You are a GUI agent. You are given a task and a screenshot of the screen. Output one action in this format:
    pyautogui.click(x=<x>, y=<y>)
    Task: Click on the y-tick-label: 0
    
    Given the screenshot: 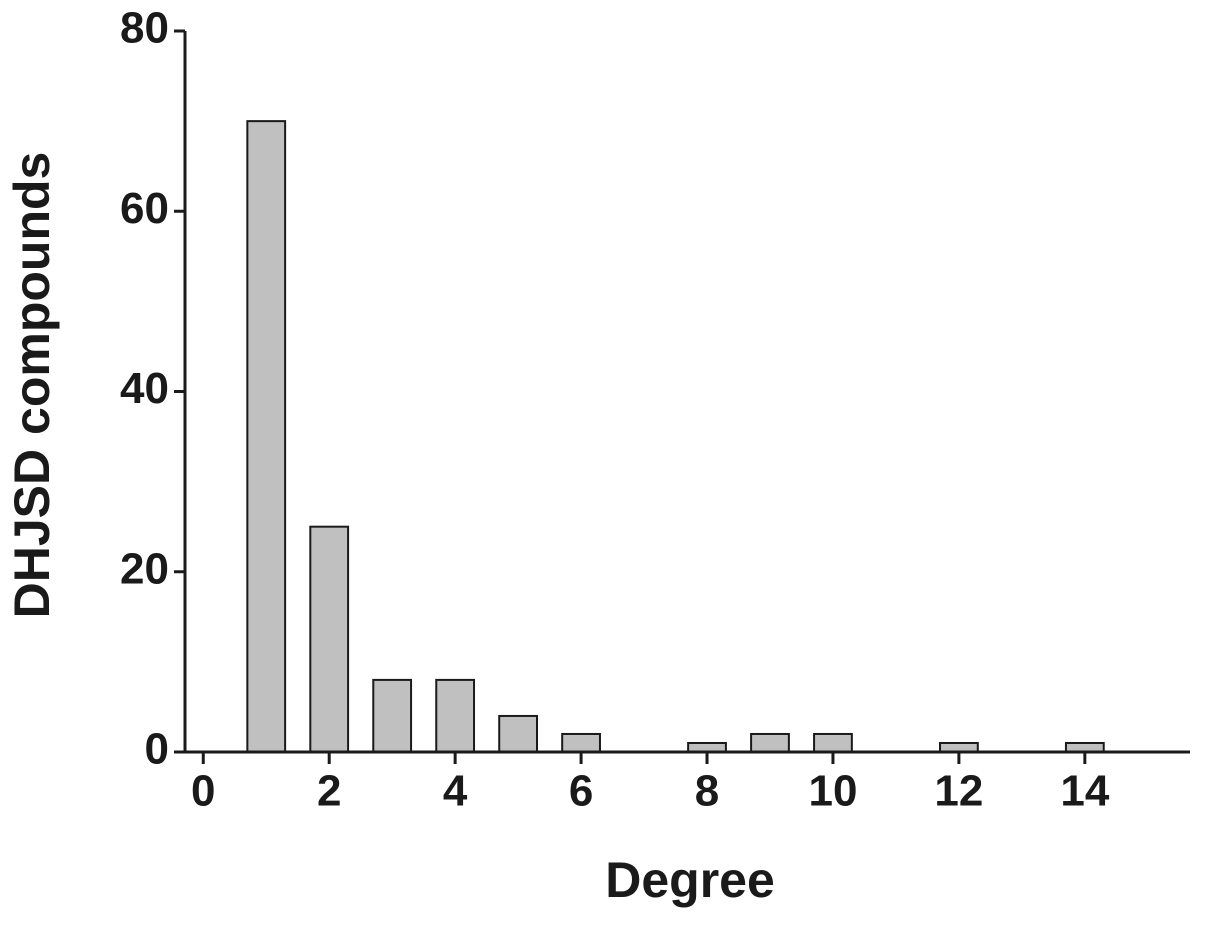 What is the action you would take?
    pyautogui.click(x=157, y=749)
    